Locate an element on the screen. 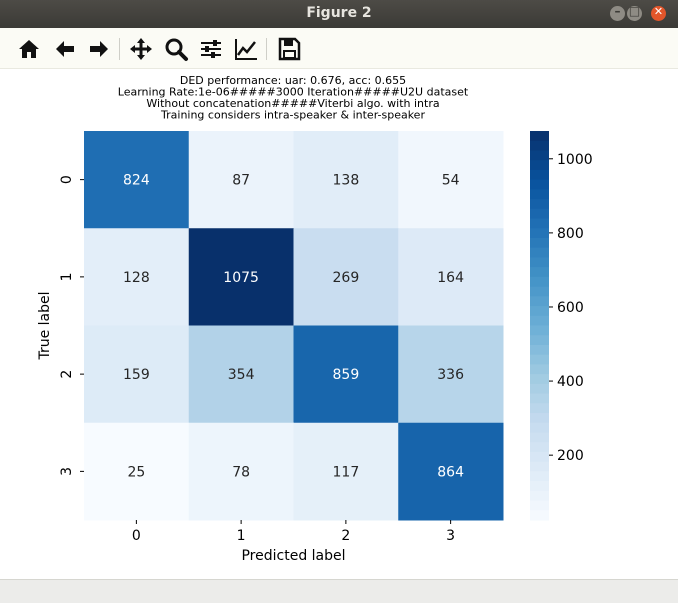  home-icon is located at coordinates (29, 49).